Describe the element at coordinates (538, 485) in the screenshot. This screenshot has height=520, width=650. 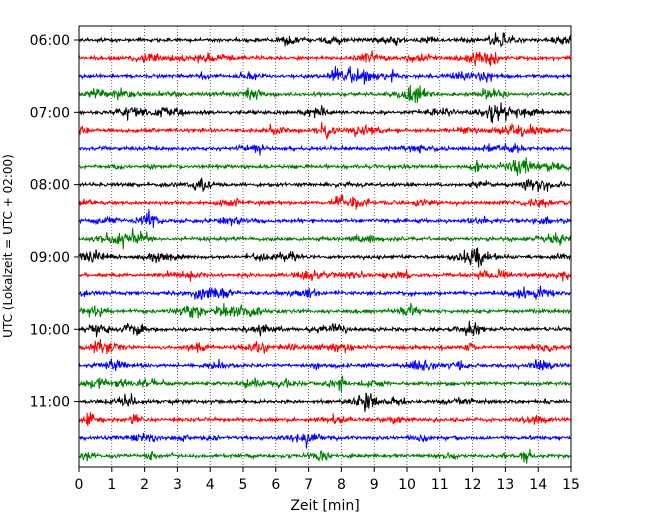
I see `x-tick-label: 14` at that location.